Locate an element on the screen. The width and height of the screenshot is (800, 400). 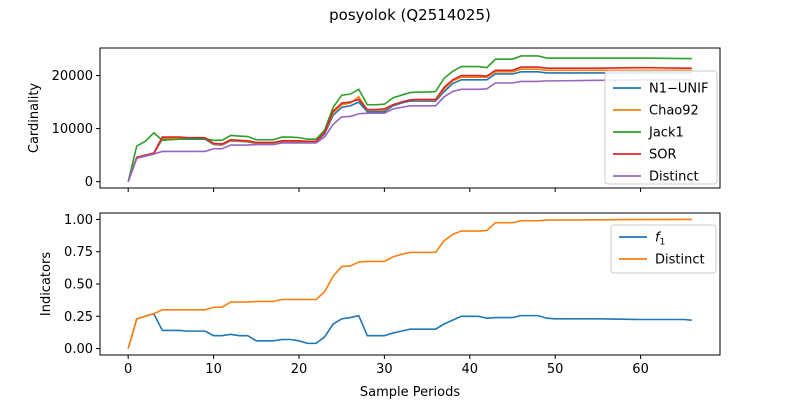
indicators-legend: f1 Distinct is located at coordinates (663, 249).